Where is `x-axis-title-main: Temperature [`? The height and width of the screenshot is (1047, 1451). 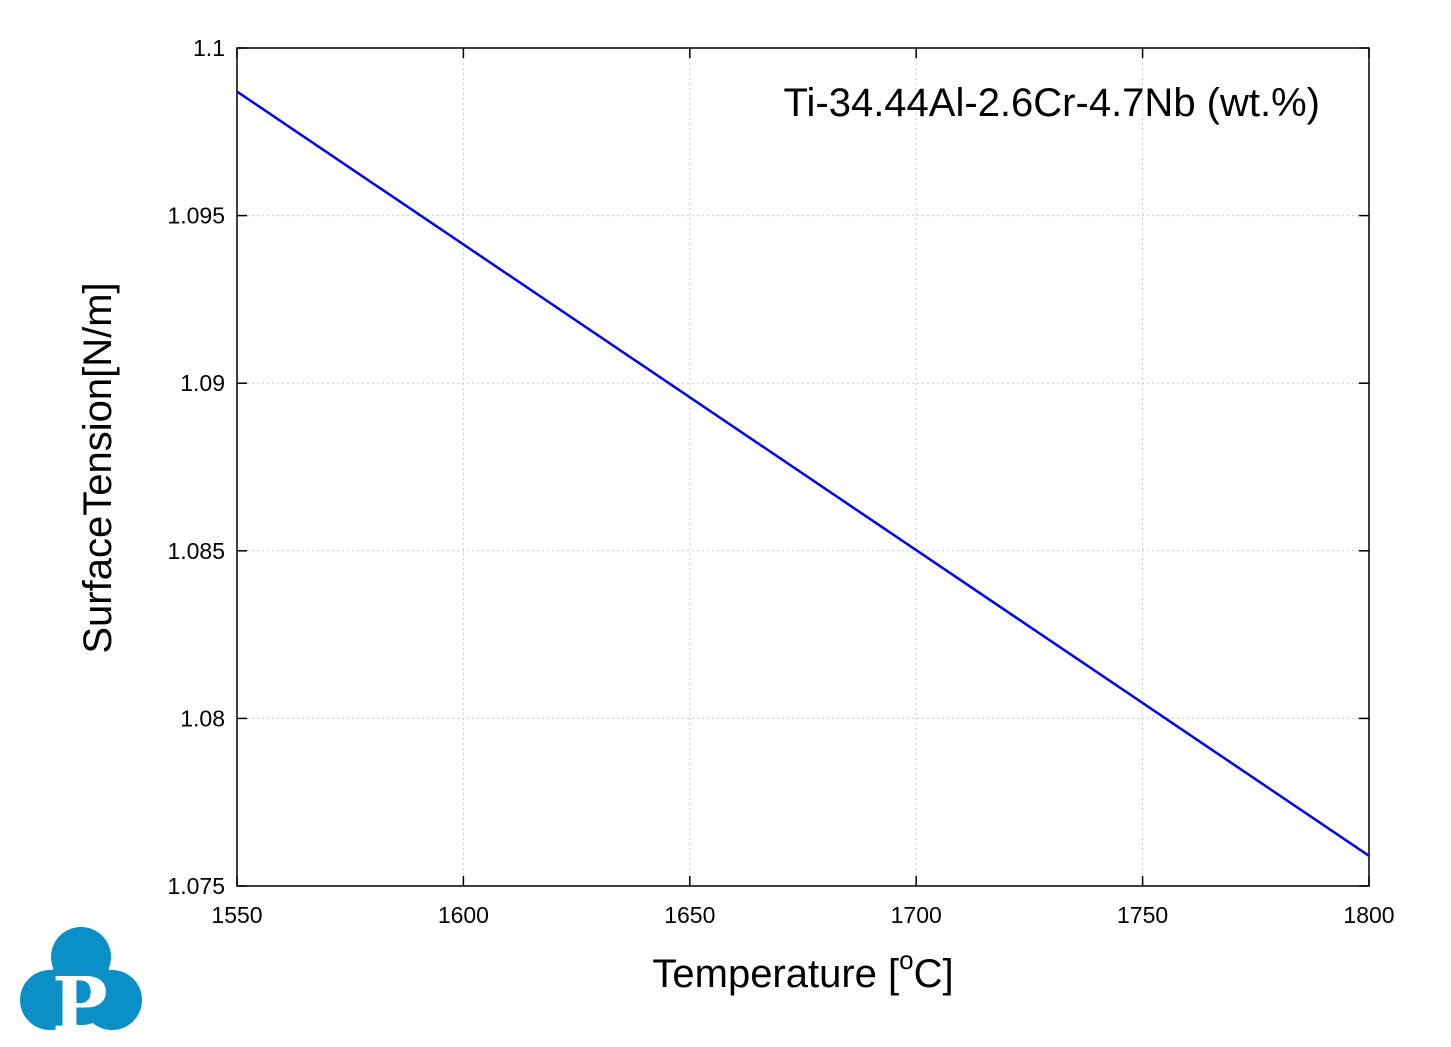
x-axis-title-main: Temperature [ is located at coordinates (775, 974).